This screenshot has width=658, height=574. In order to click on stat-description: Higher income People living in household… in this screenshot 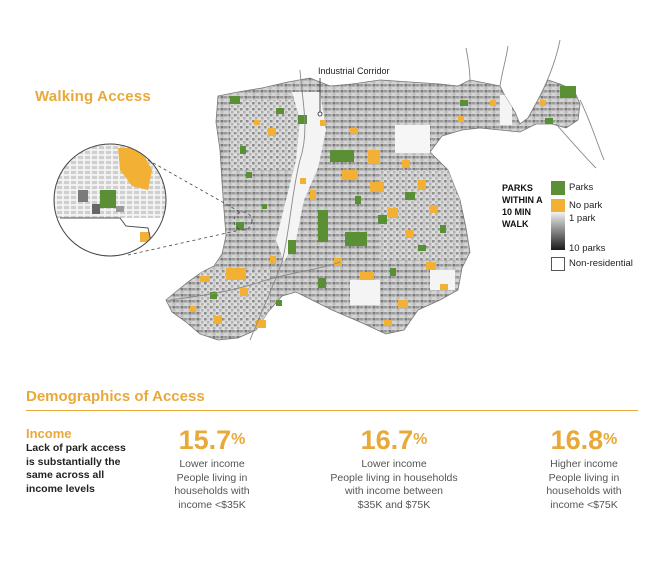, I will do `click(584, 484)`.